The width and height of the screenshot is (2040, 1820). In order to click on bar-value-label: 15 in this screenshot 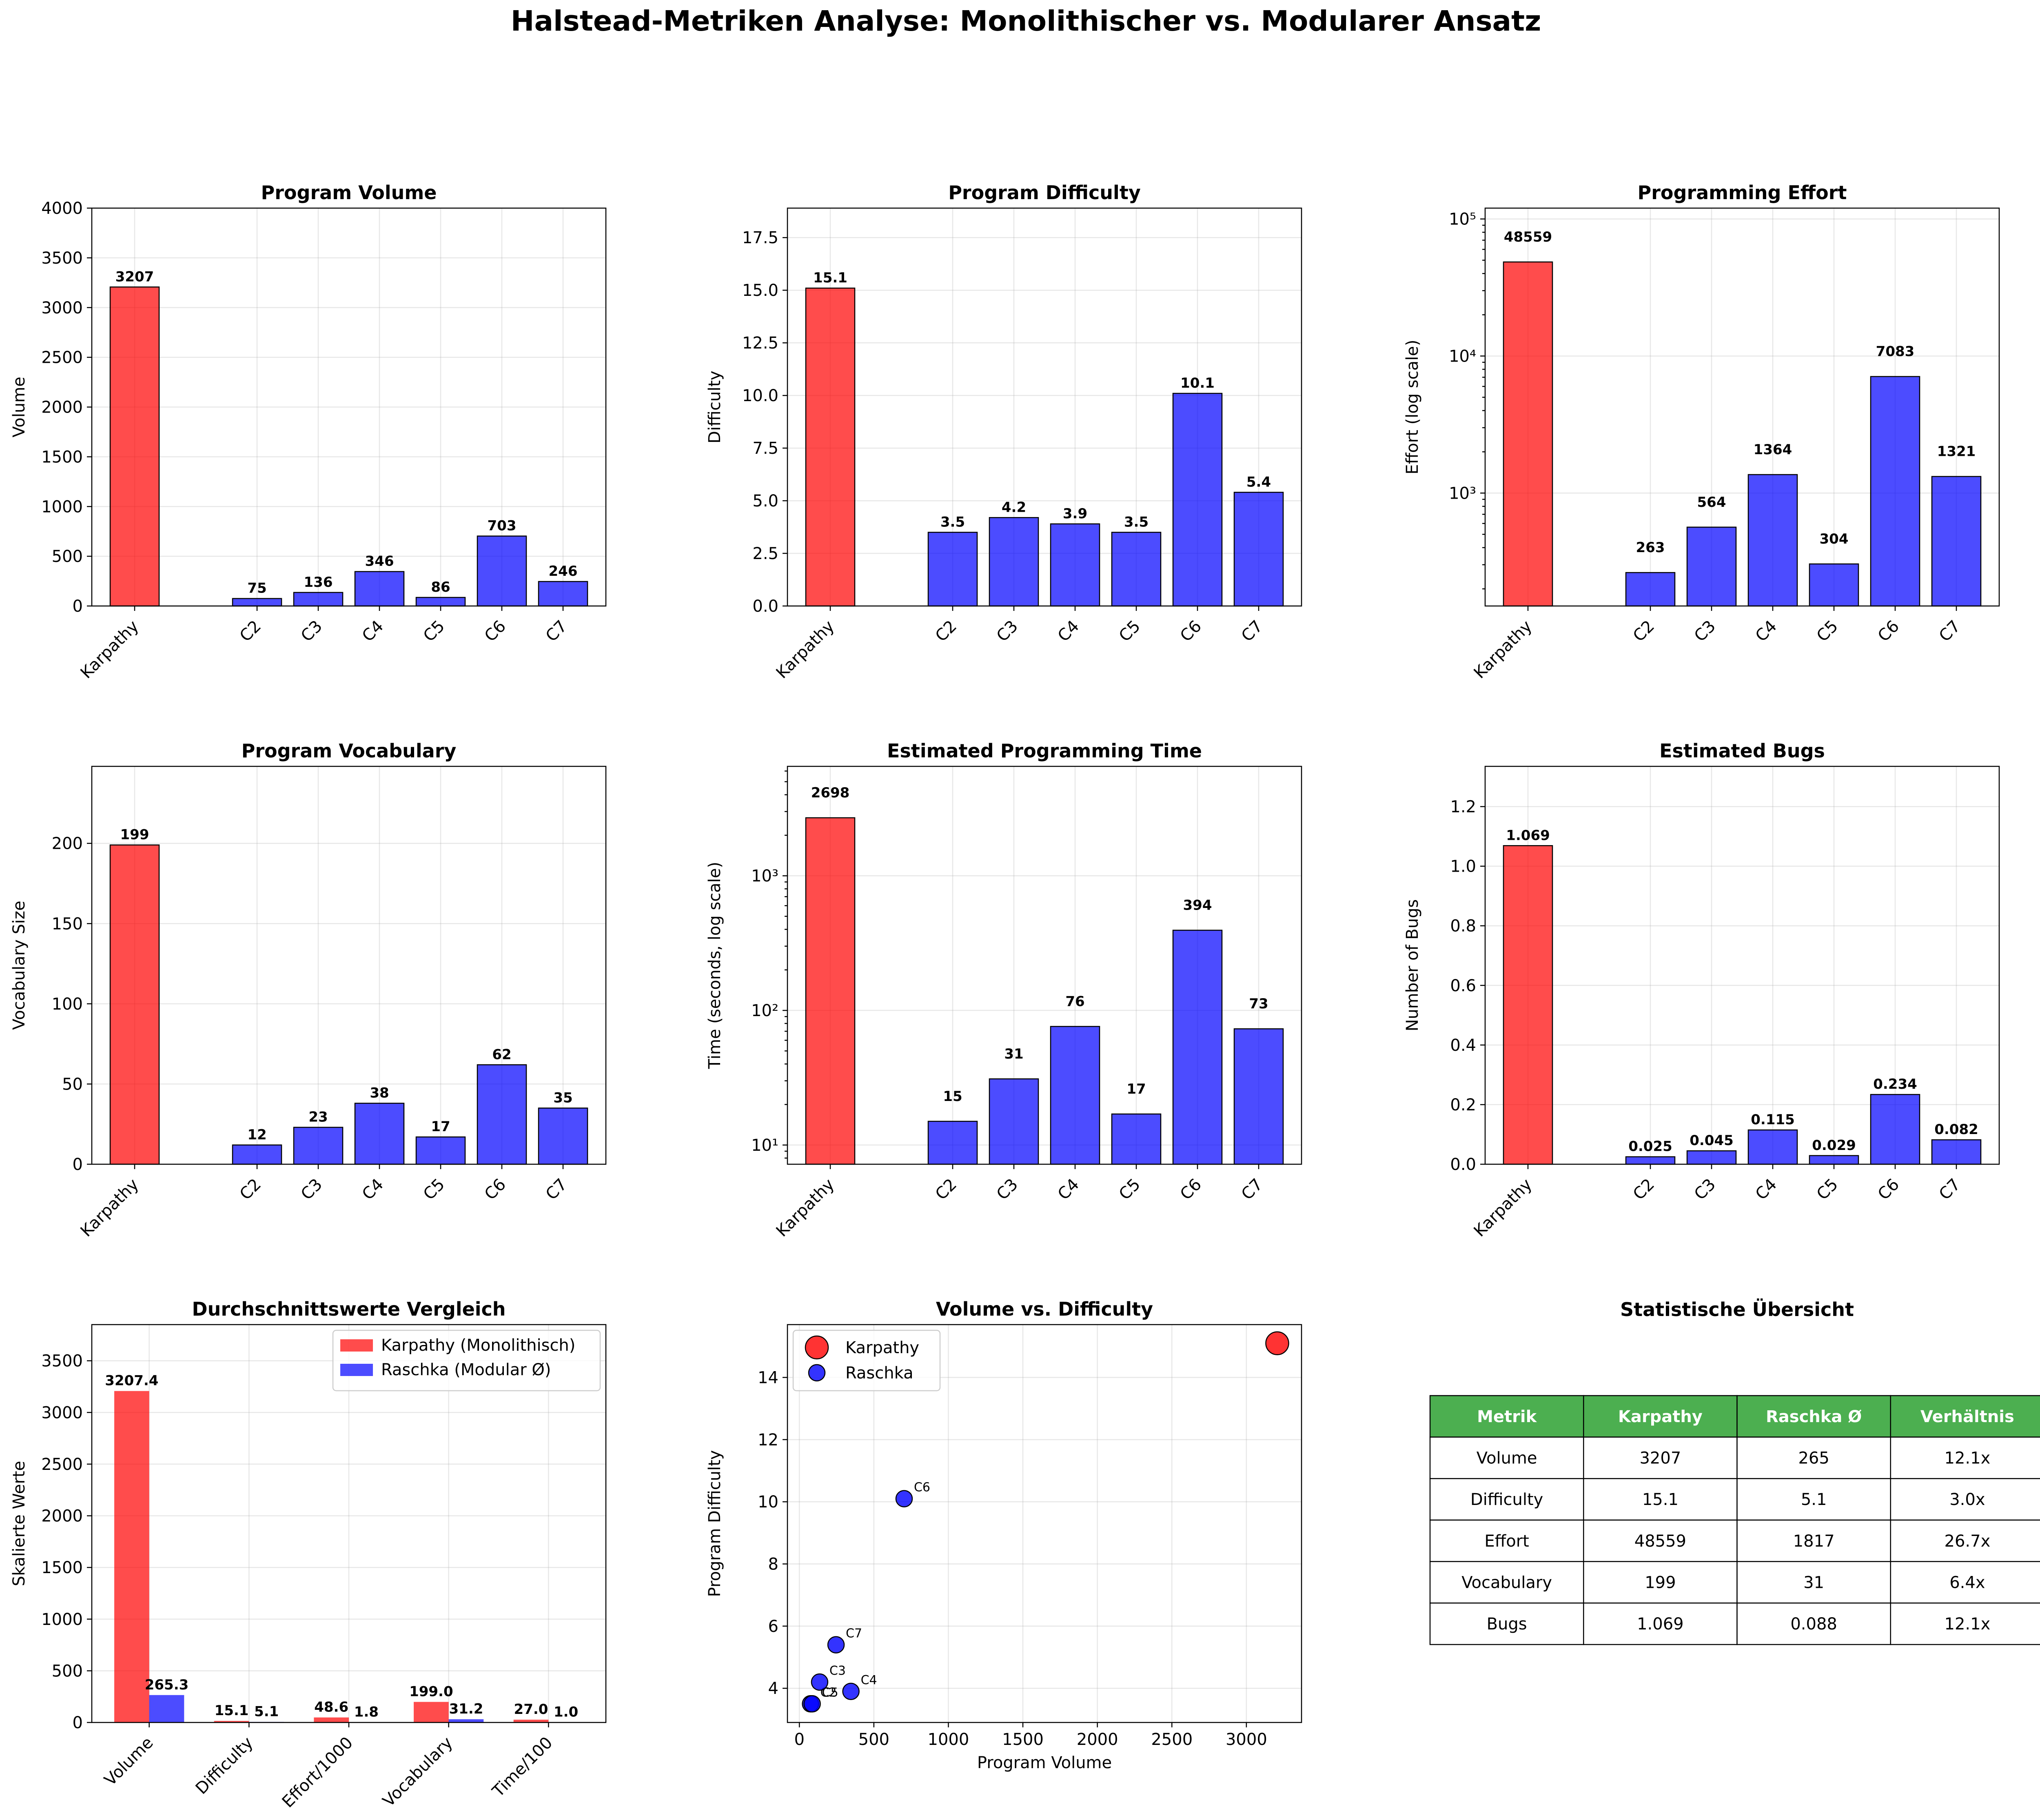, I will do `click(952, 1096)`.